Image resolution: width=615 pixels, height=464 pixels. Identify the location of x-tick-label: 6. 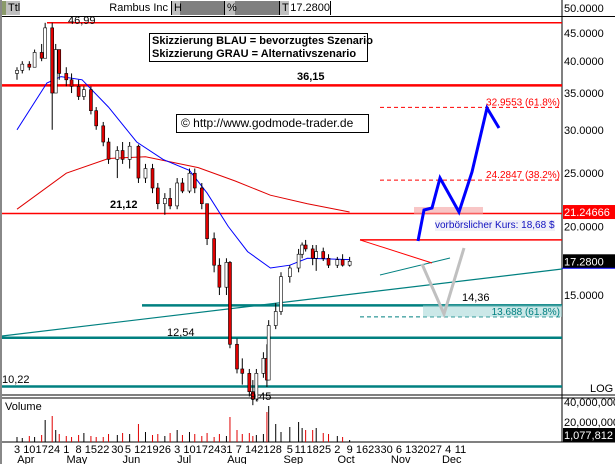
(399, 450).